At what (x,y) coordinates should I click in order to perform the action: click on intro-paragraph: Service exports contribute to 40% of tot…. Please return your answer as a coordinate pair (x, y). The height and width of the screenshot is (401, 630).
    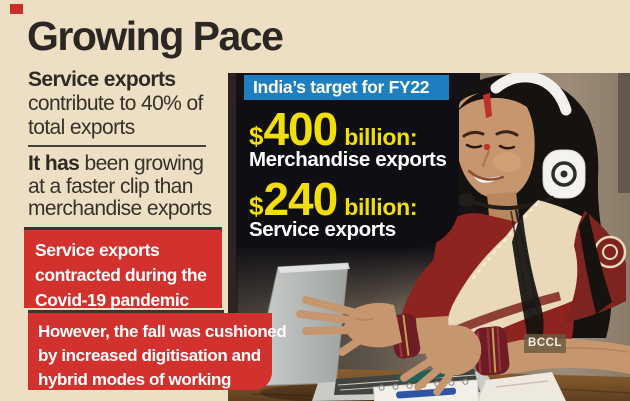
    Looking at the image, I should click on (115, 104).